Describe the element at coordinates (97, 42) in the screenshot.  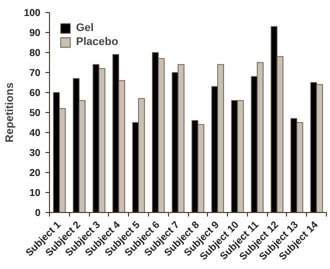
I see `legend-label: Placebo` at that location.